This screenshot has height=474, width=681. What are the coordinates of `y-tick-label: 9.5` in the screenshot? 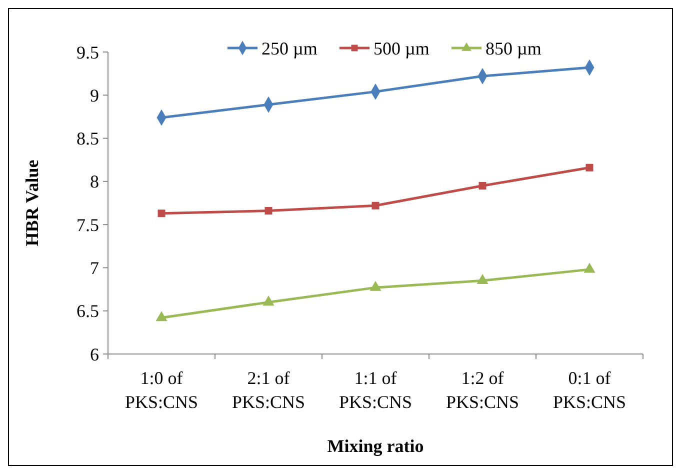 It's located at (87, 52).